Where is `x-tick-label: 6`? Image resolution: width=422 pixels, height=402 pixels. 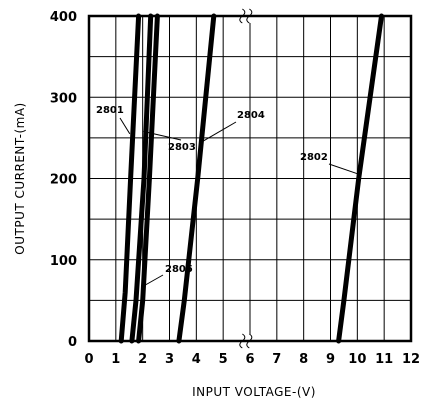
x-tick-label: 6 is located at coordinates (249, 359).